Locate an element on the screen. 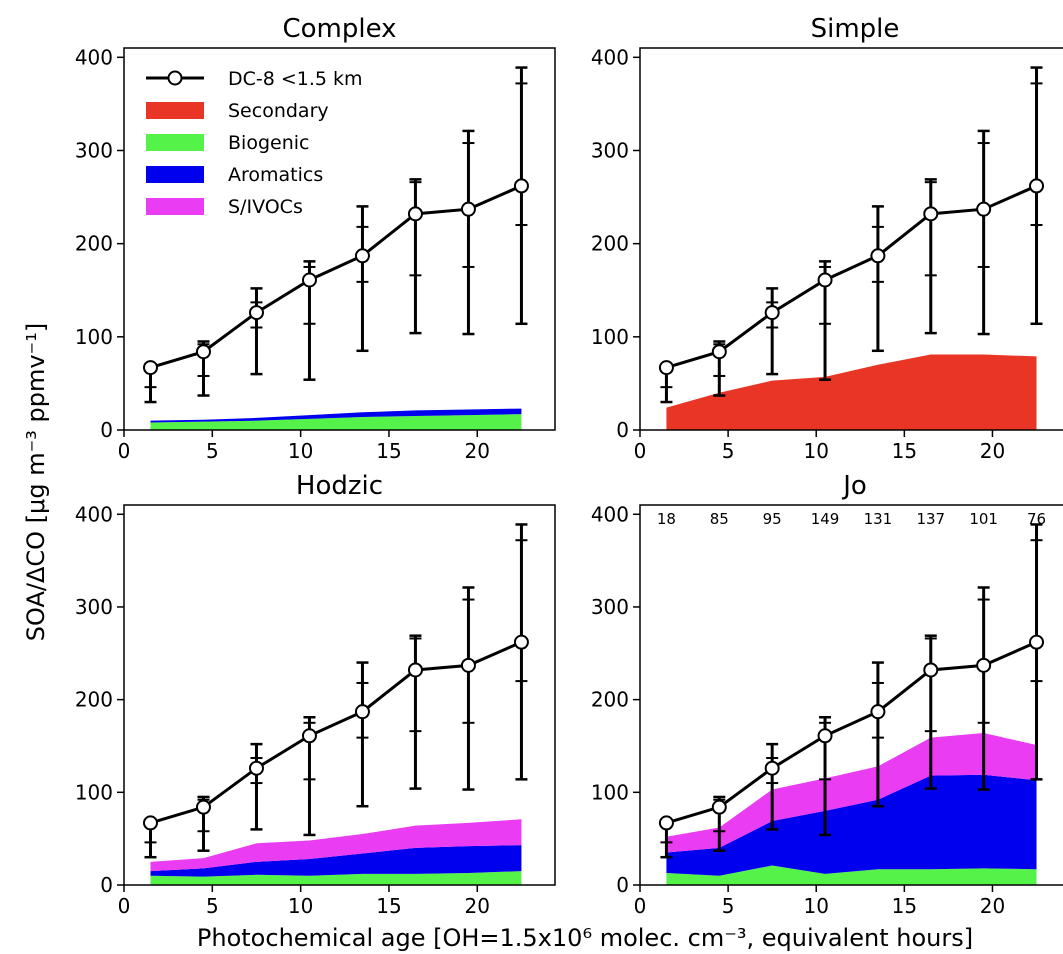 The height and width of the screenshot is (954, 1063). sample-count: 95 is located at coordinates (772, 519).